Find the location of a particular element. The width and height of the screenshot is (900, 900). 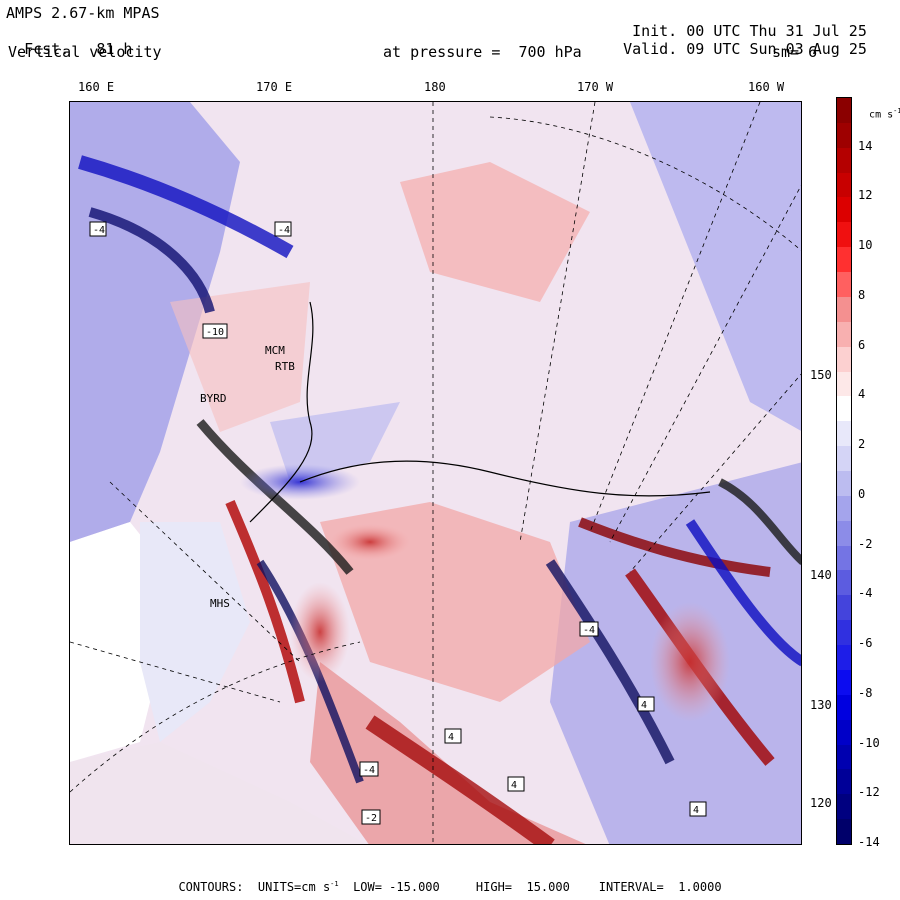

top-axis-label: 170 E is located at coordinates (274, 87).